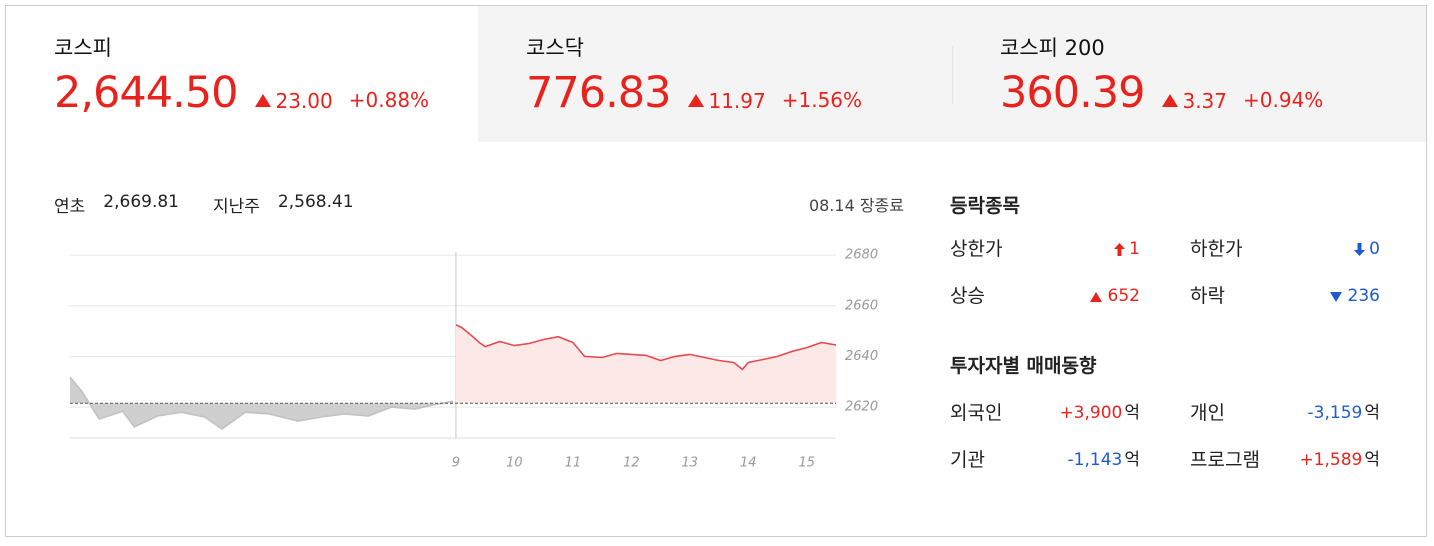  I want to click on item-value-wrap: -3,159 억, so click(1344, 413).